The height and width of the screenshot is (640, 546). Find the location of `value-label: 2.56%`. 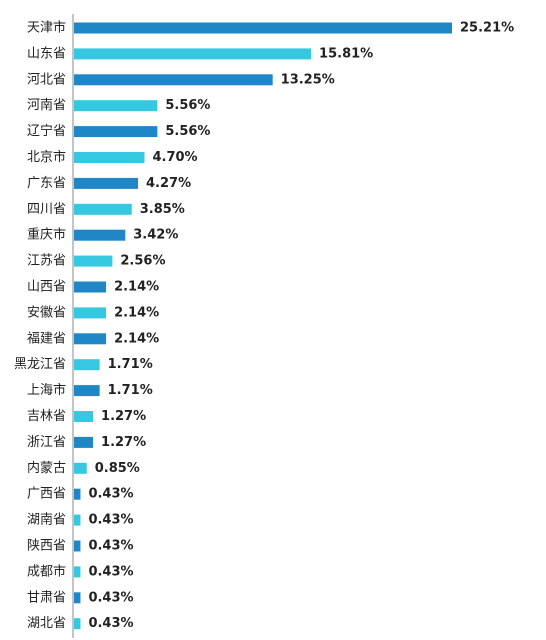

value-label: 2.56% is located at coordinates (142, 261).